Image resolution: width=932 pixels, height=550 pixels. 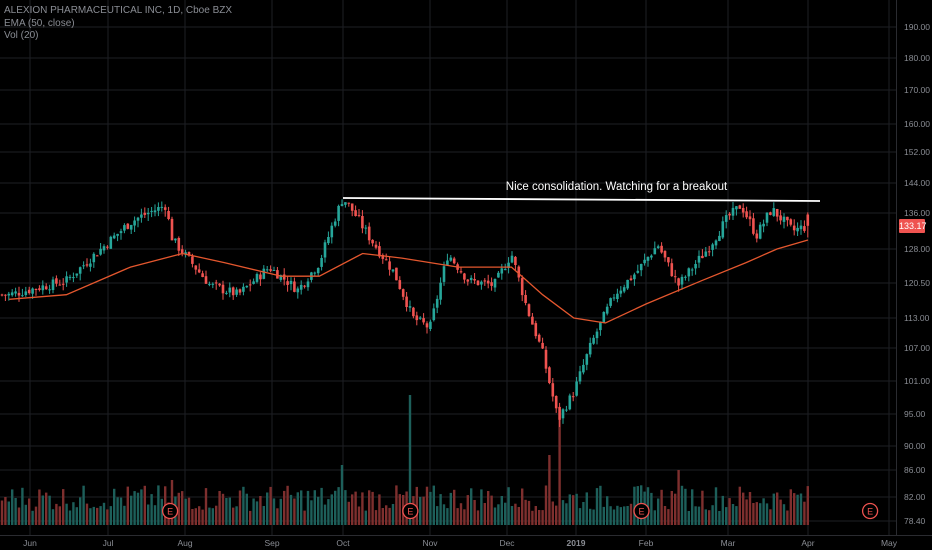 I want to click on symbol-title: ALEXION PHARMACEUTICAL INC, 1D, Cboe BZX, so click(x=118, y=10).